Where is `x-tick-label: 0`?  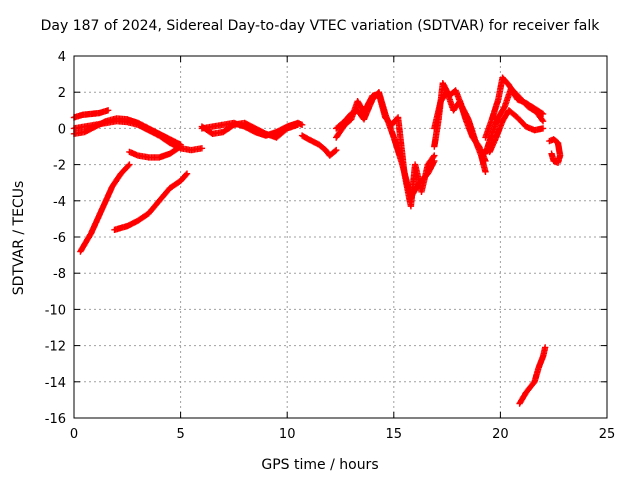
x-tick-label: 0 is located at coordinates (74, 434).